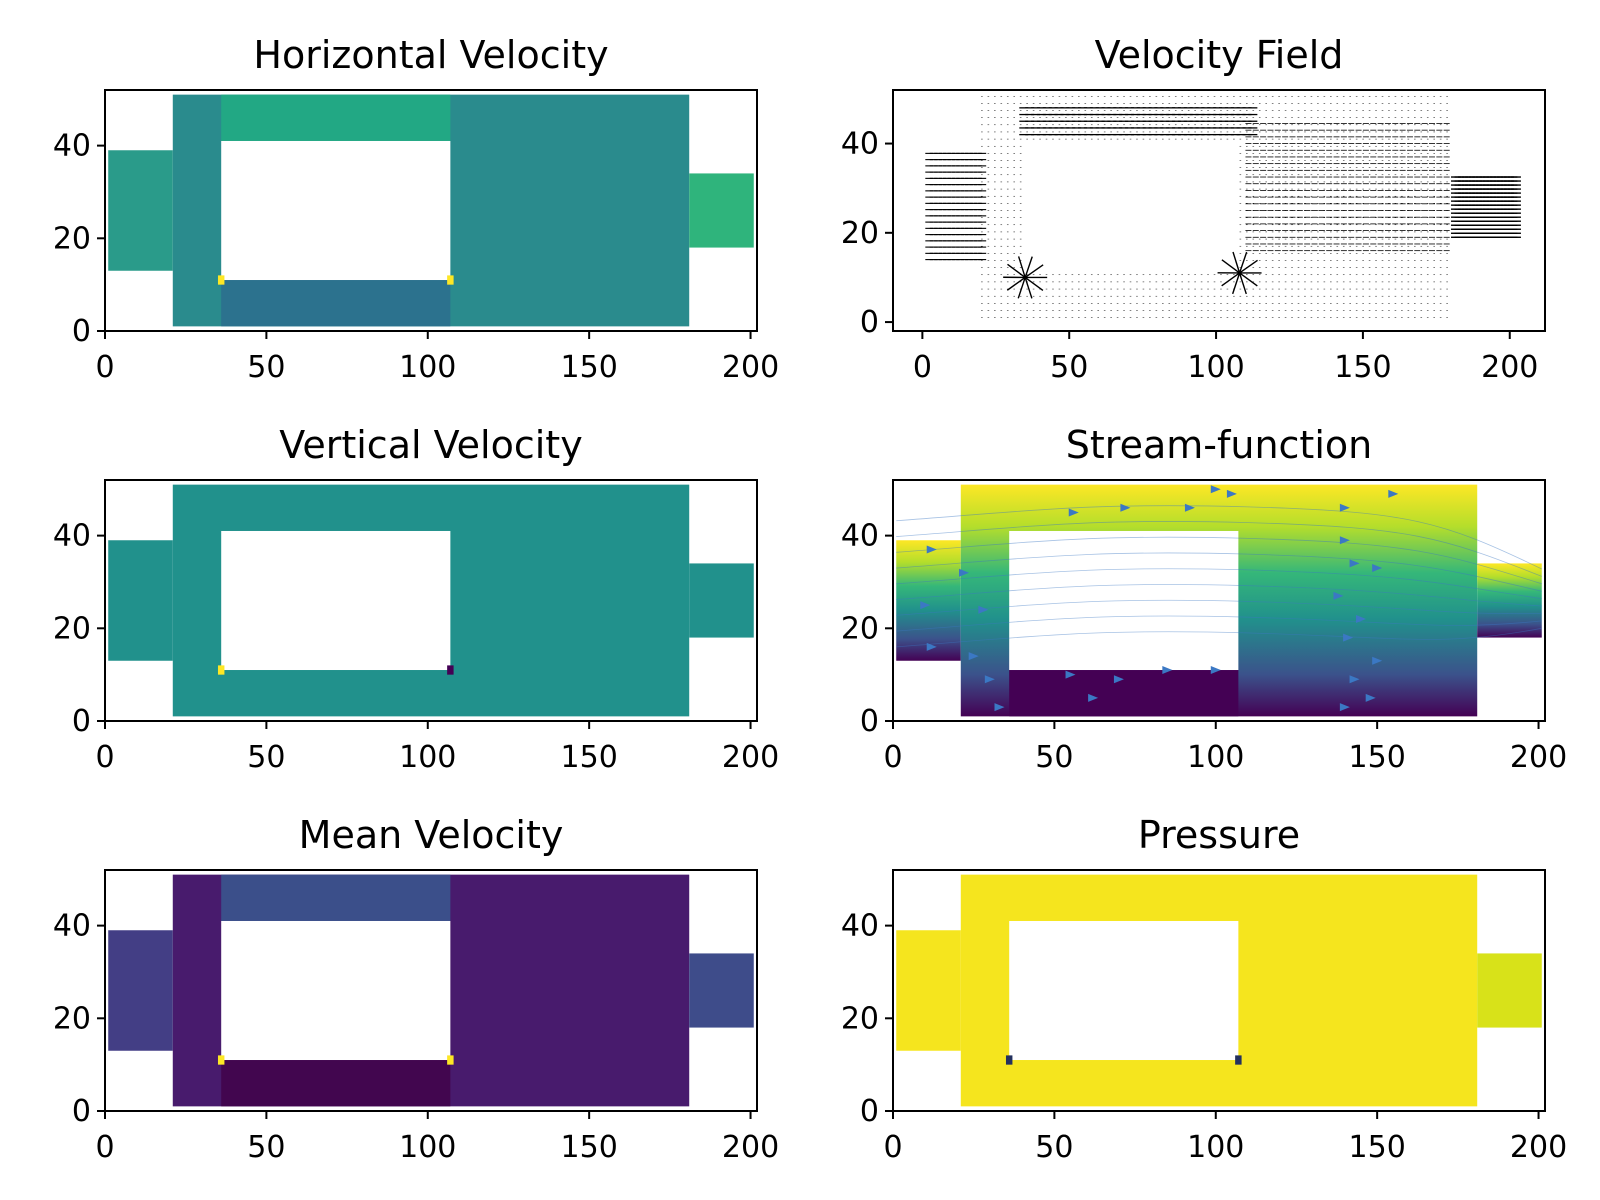 This screenshot has height=1200, width=1600. Describe the element at coordinates (336, 117) in the screenshot. I see `upper-gap` at that location.